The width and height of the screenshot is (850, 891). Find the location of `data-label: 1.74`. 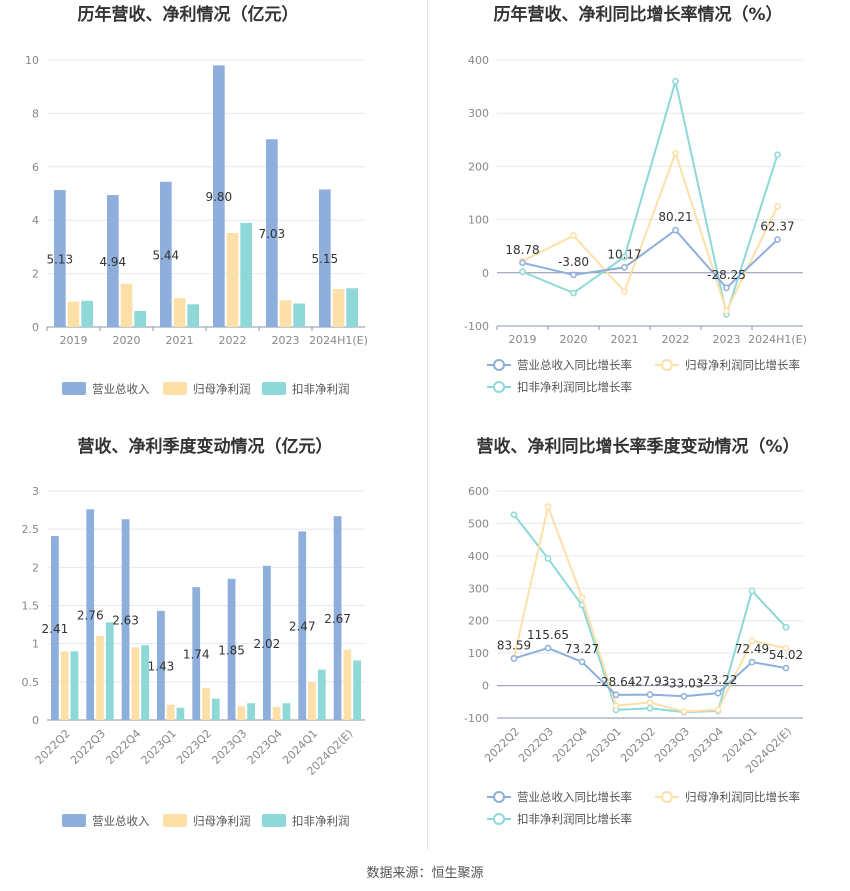

data-label: 1.74 is located at coordinates (196, 655).